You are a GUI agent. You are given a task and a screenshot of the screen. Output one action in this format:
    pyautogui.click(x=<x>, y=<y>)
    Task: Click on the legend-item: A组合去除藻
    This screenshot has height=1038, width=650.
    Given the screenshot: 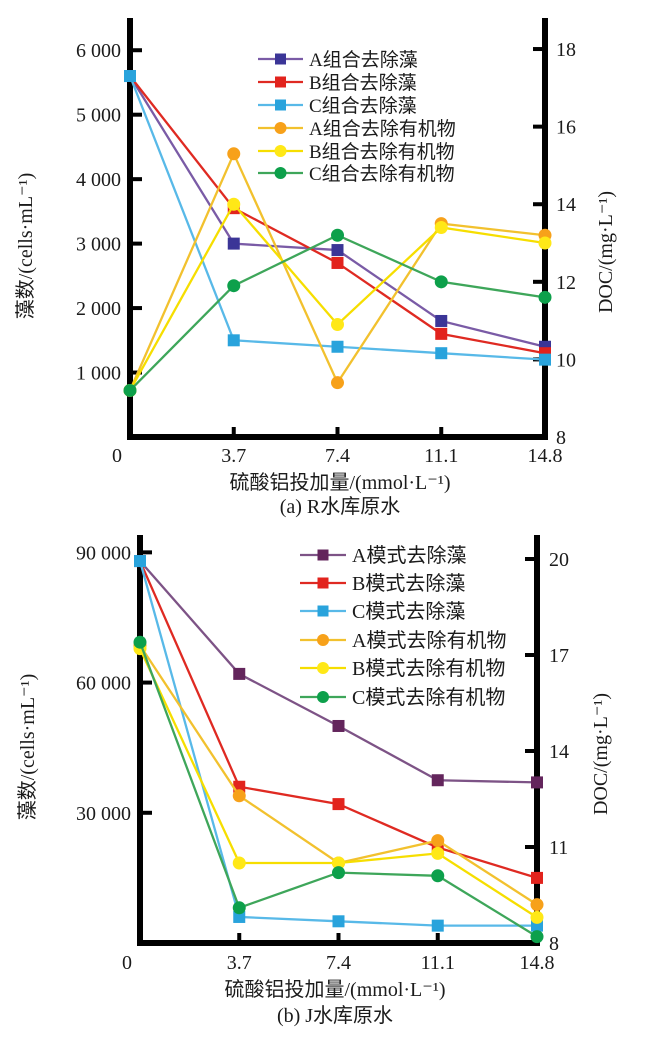 What is the action you would take?
    pyautogui.click(x=338, y=60)
    